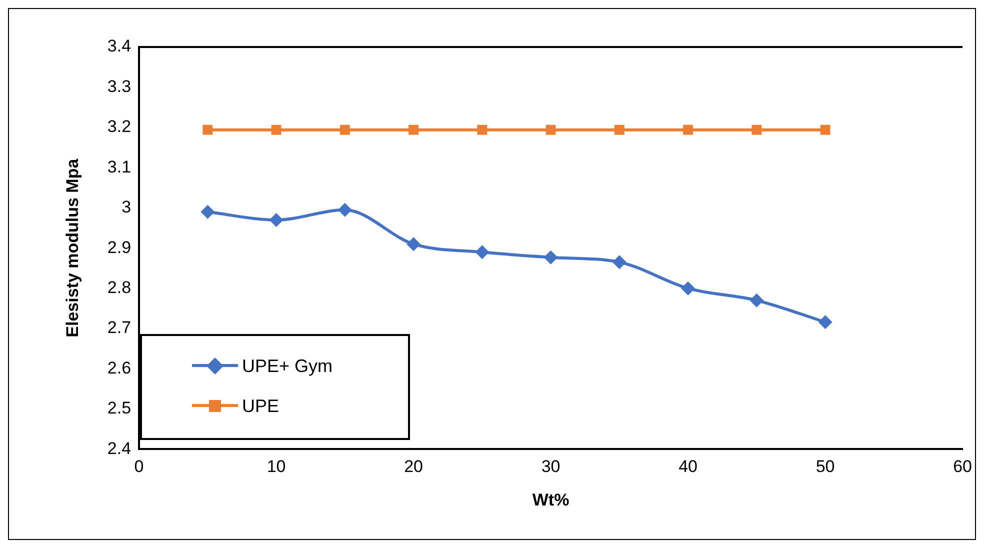  What do you see at coordinates (276, 466) in the screenshot?
I see `x-tick-label: 10` at bounding box center [276, 466].